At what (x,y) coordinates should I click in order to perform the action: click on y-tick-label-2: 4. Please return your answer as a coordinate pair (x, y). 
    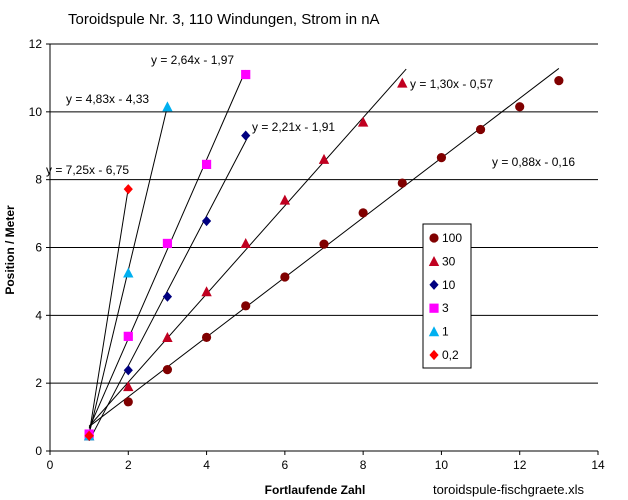
    Looking at the image, I should click on (38, 315).